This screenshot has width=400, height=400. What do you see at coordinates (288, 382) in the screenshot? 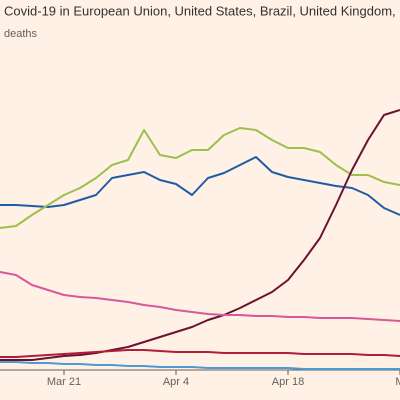
I see `x-tick-label: Apr 18` at bounding box center [288, 382].